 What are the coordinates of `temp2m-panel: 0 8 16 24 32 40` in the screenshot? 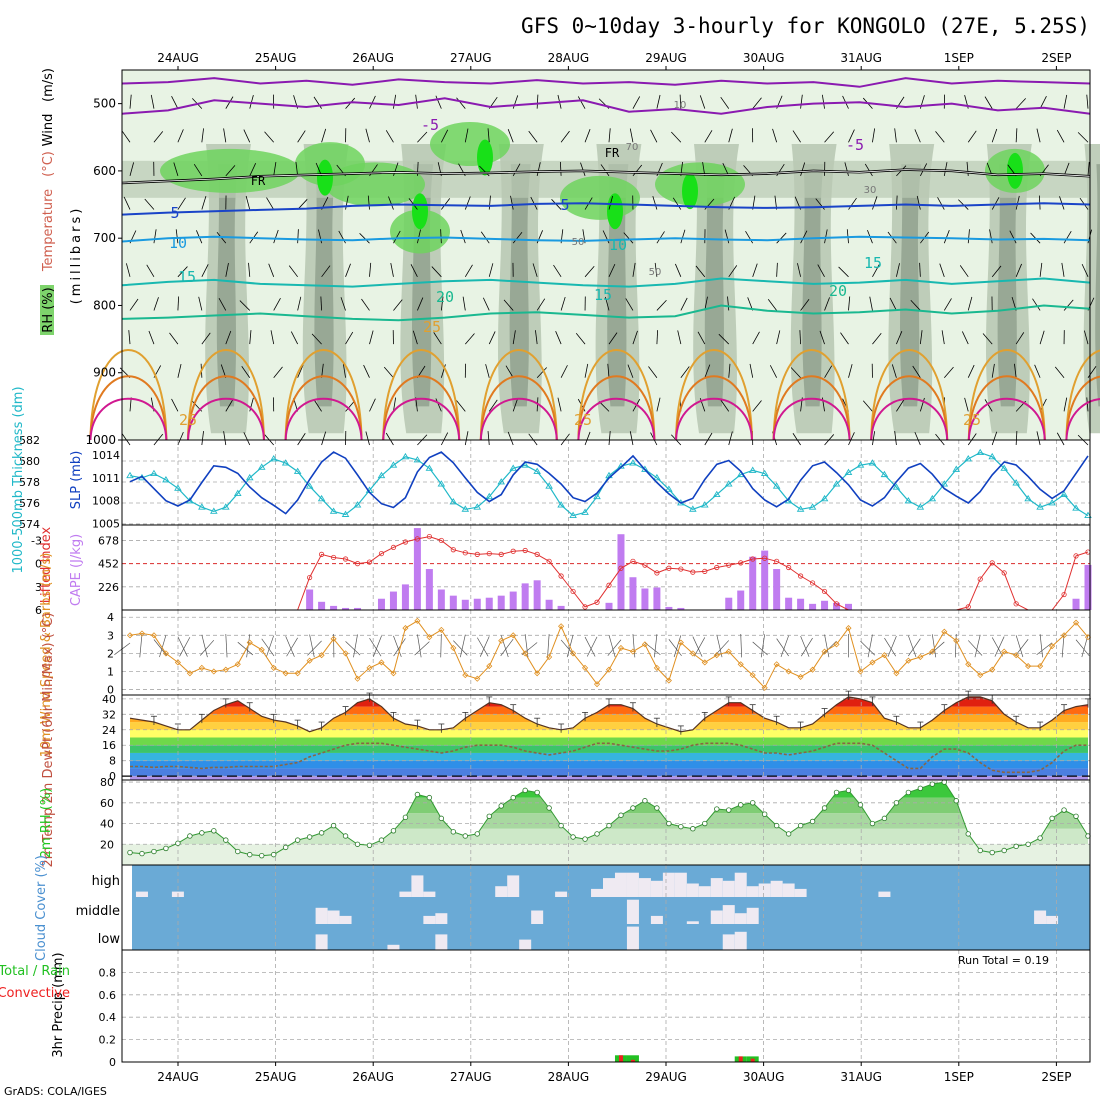 It's located at (596, 736).